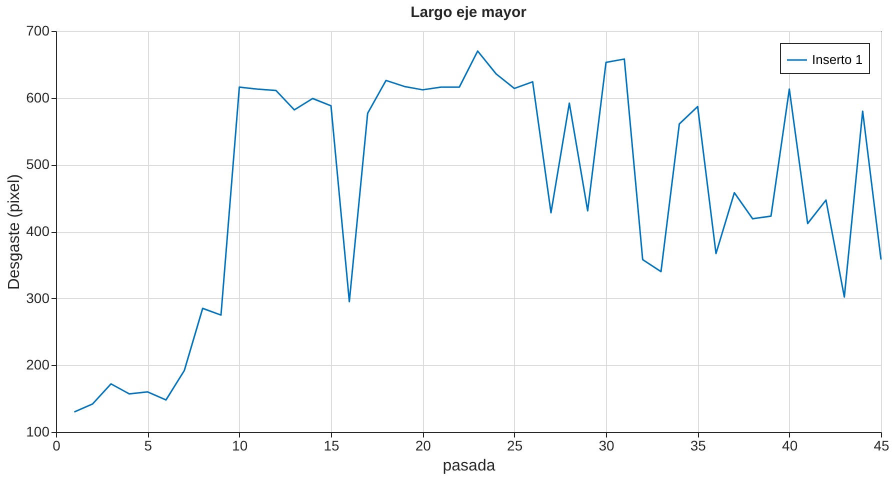  Describe the element at coordinates (515, 446) in the screenshot. I see `x-tick-label: 25` at that location.